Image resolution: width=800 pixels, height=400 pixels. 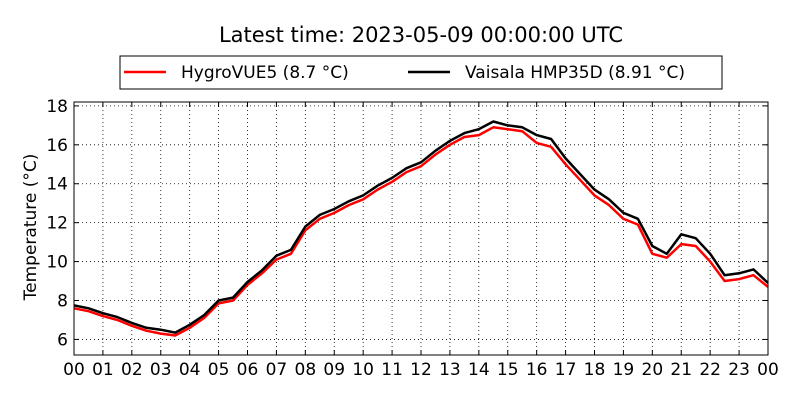 What do you see at coordinates (31, 228) in the screenshot?
I see `y-axis-label: Temperature (°C)` at bounding box center [31, 228].